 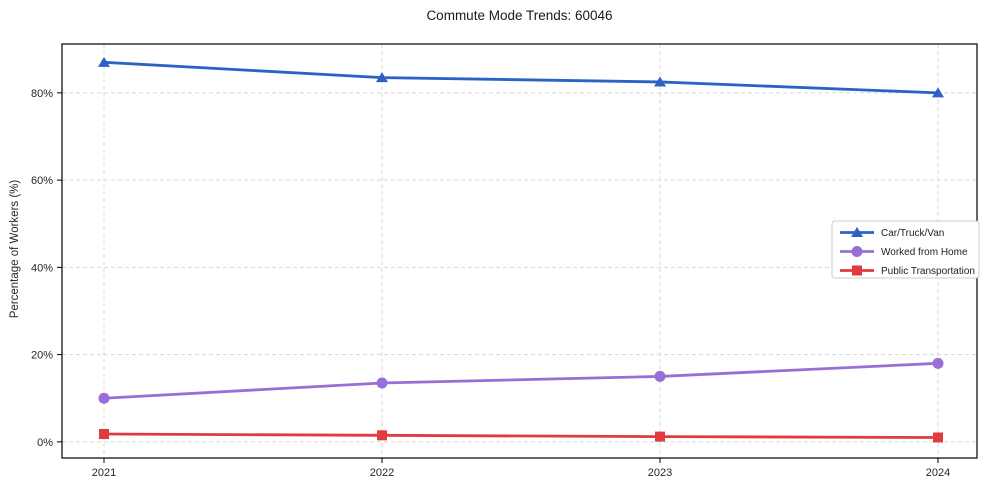 What do you see at coordinates (857, 270) in the screenshot?
I see `legend-marker-public-transportation` at bounding box center [857, 270].